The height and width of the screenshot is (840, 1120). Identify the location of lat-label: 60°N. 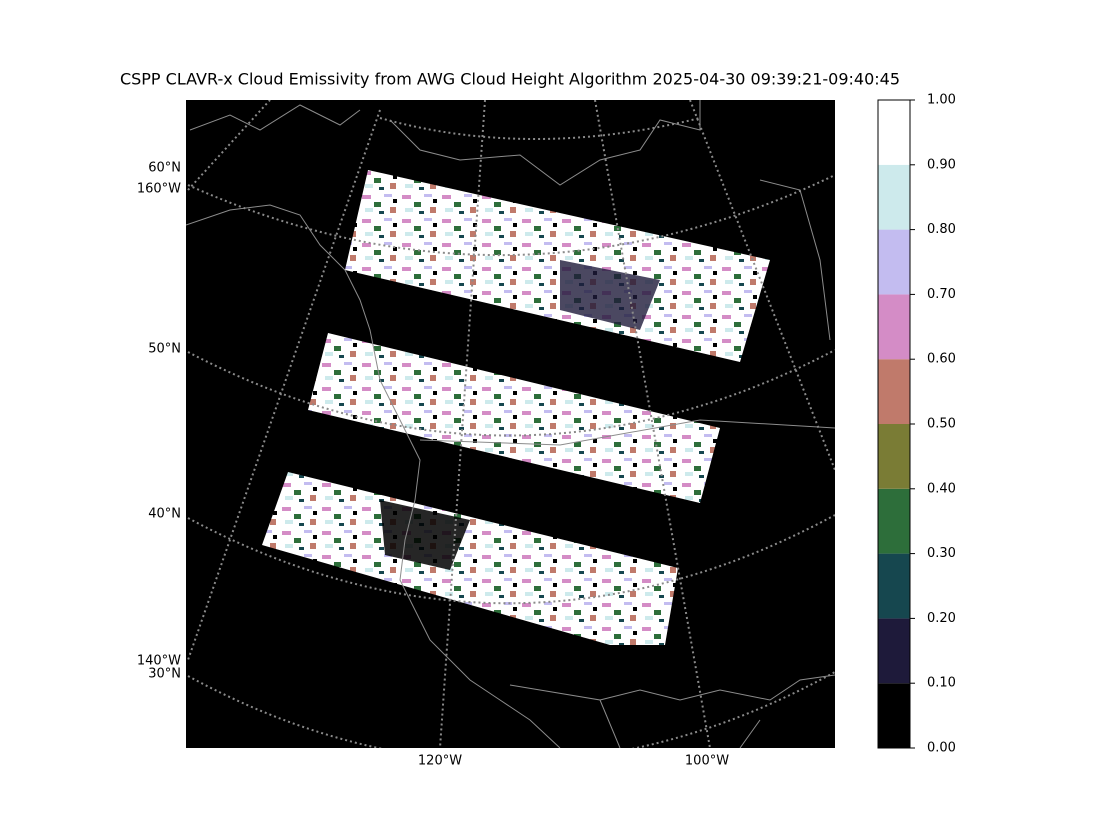
(164, 168).